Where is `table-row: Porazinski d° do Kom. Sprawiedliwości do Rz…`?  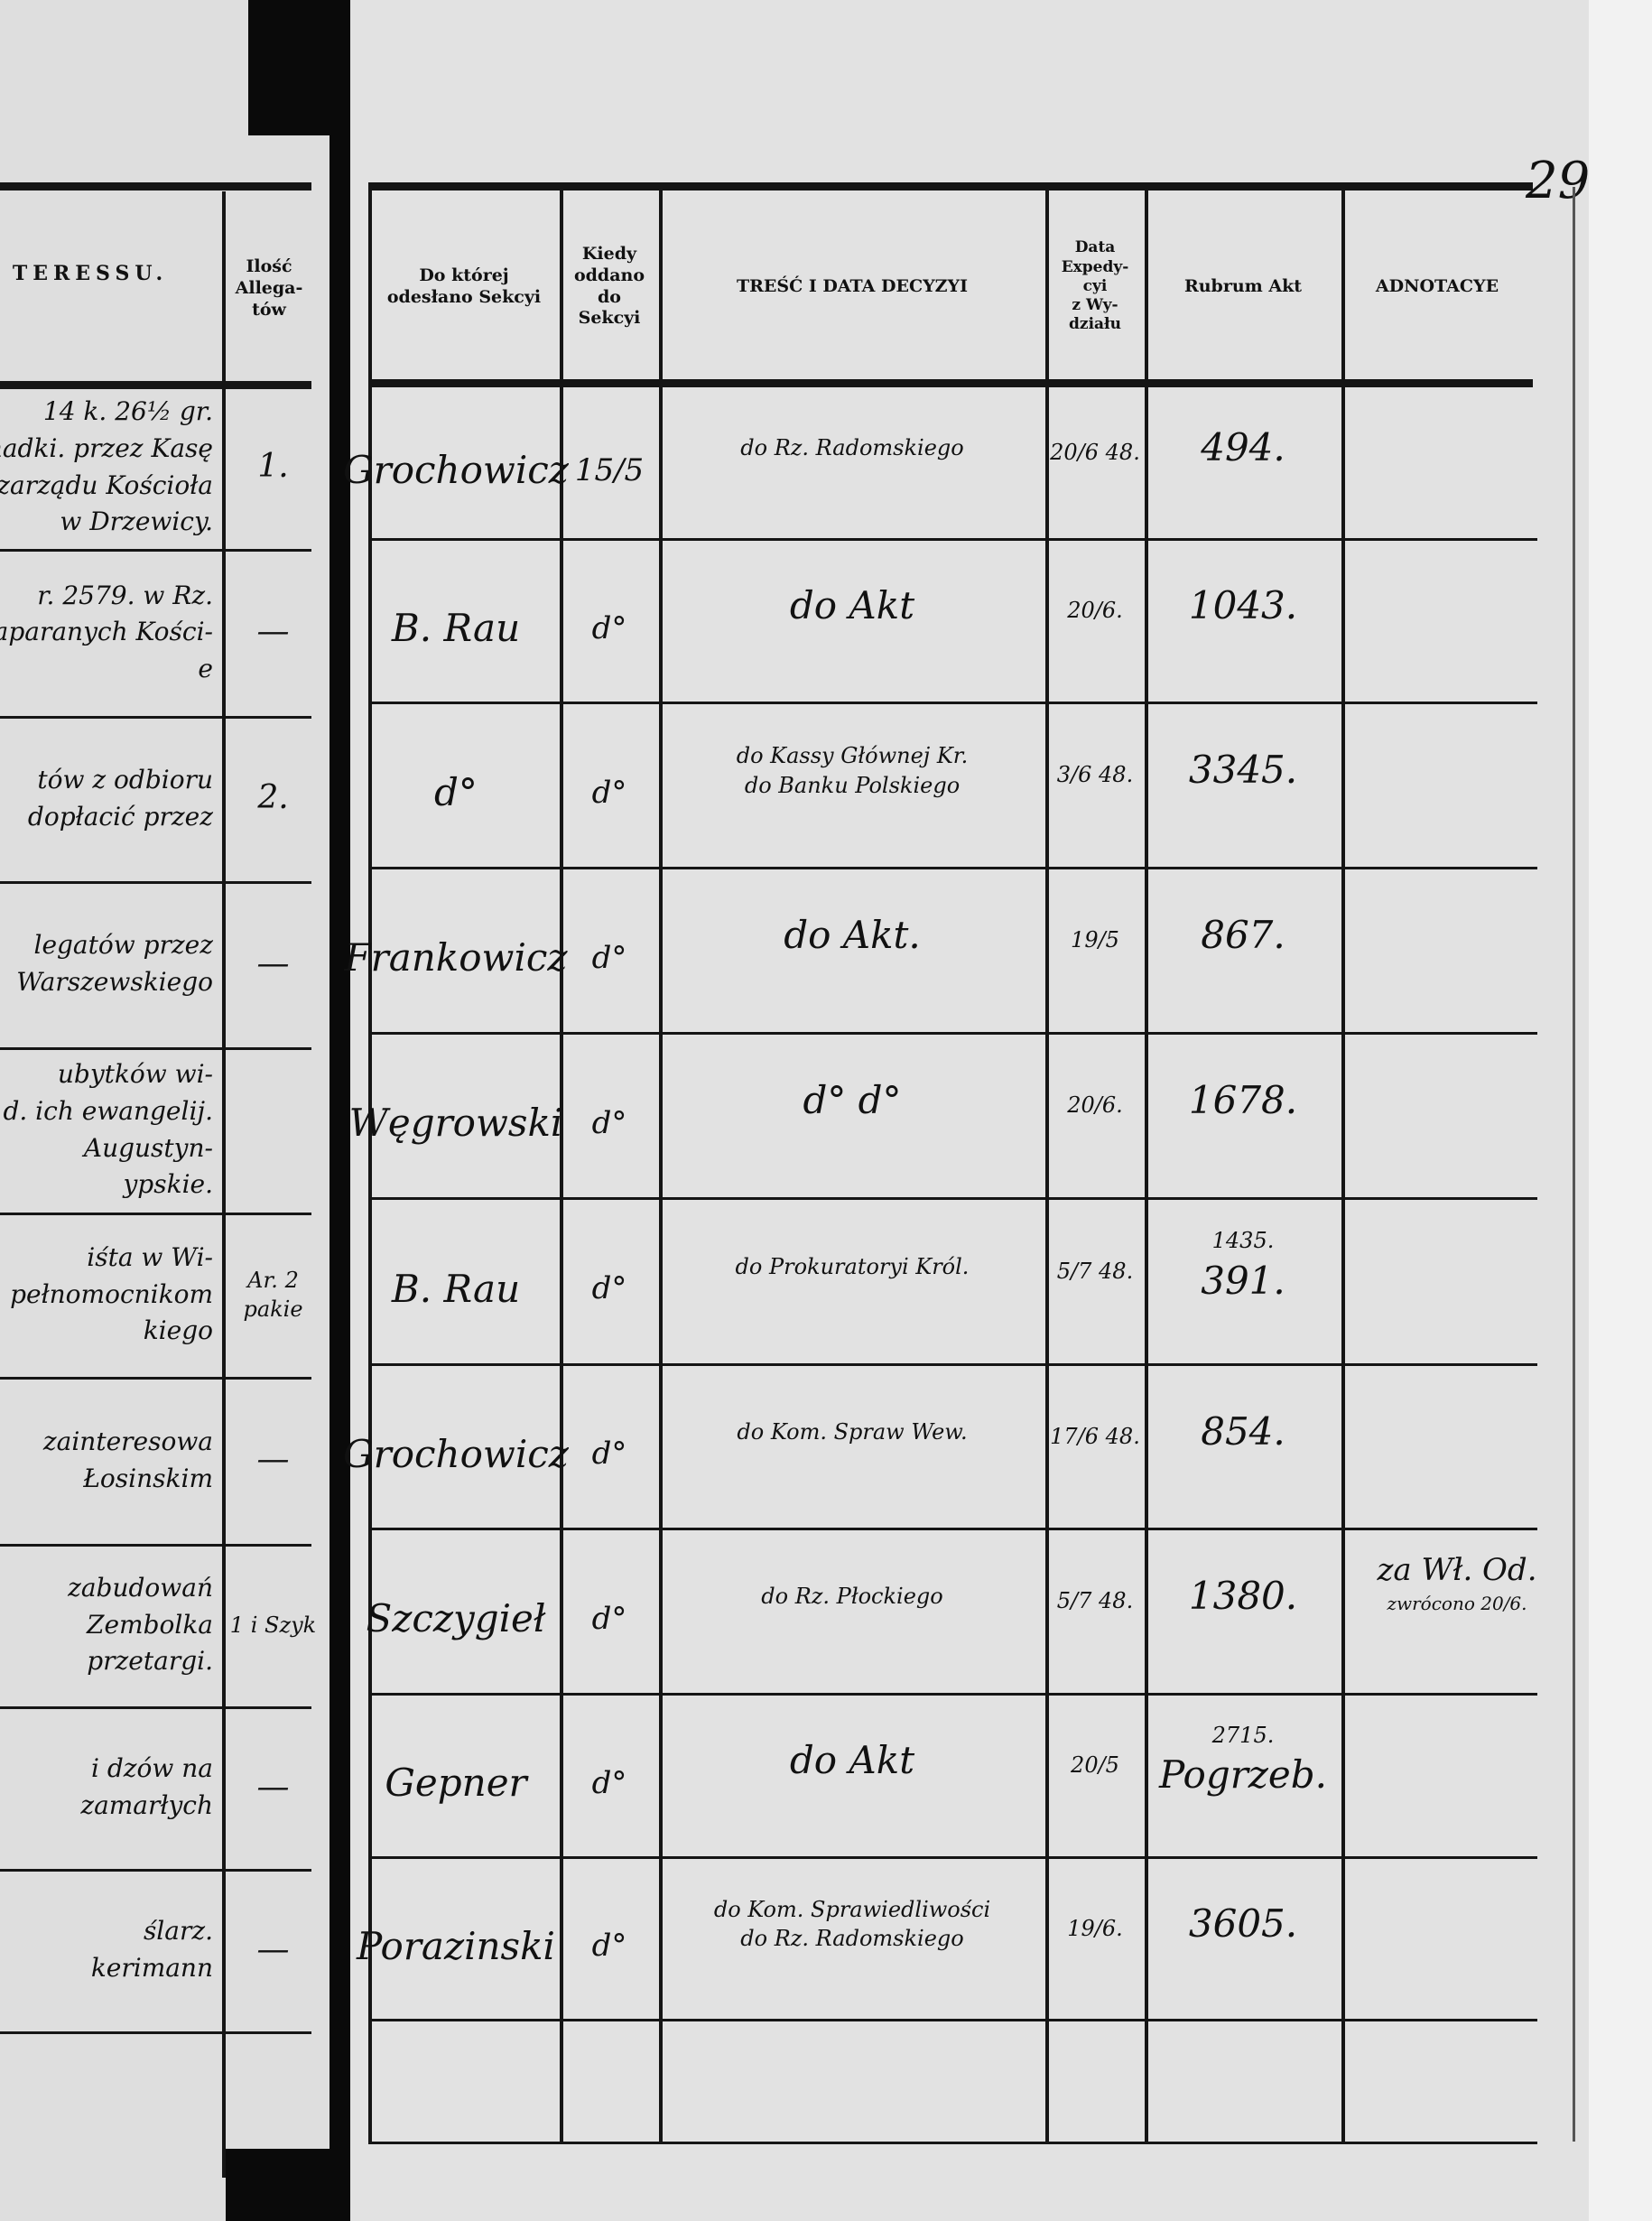 table-row: Porazinski d° do Kom. Sprawiedliwości do Rz… is located at coordinates (826, 1937).